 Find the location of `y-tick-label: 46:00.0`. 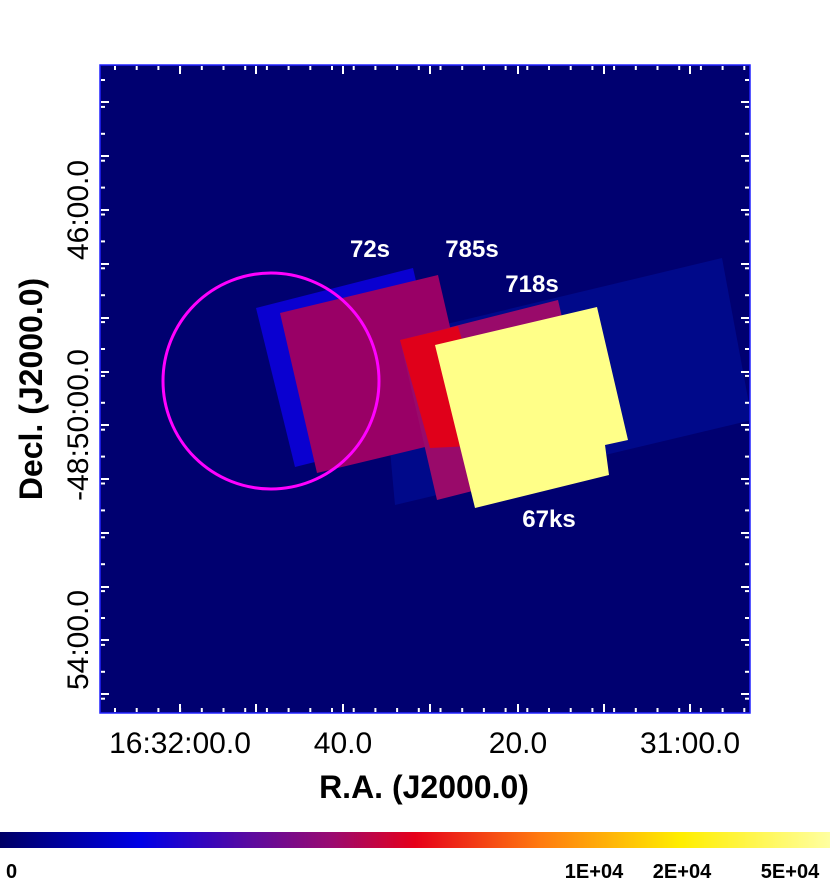

y-tick-label: 46:00.0 is located at coordinates (78, 210).